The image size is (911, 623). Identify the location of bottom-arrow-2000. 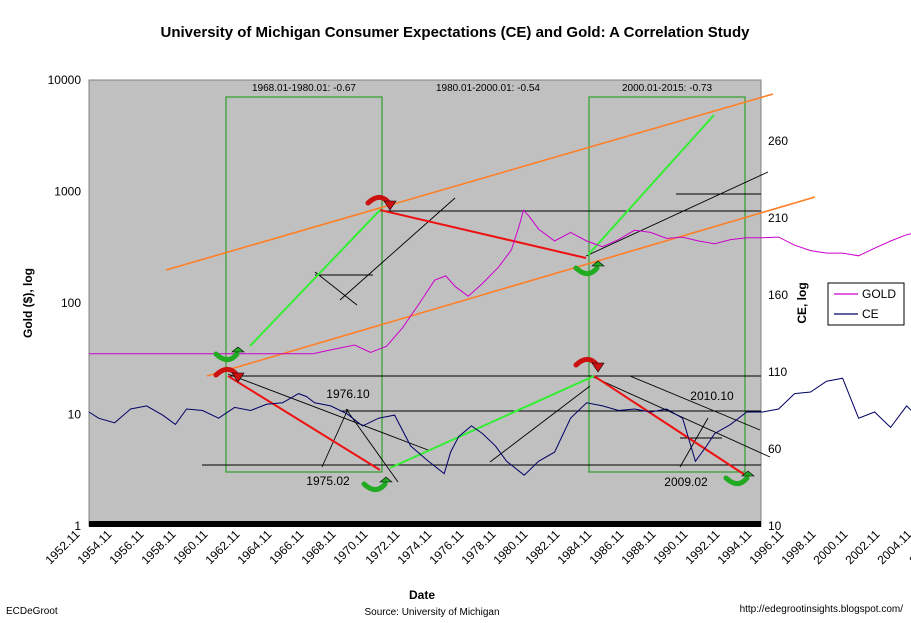
(589, 268).